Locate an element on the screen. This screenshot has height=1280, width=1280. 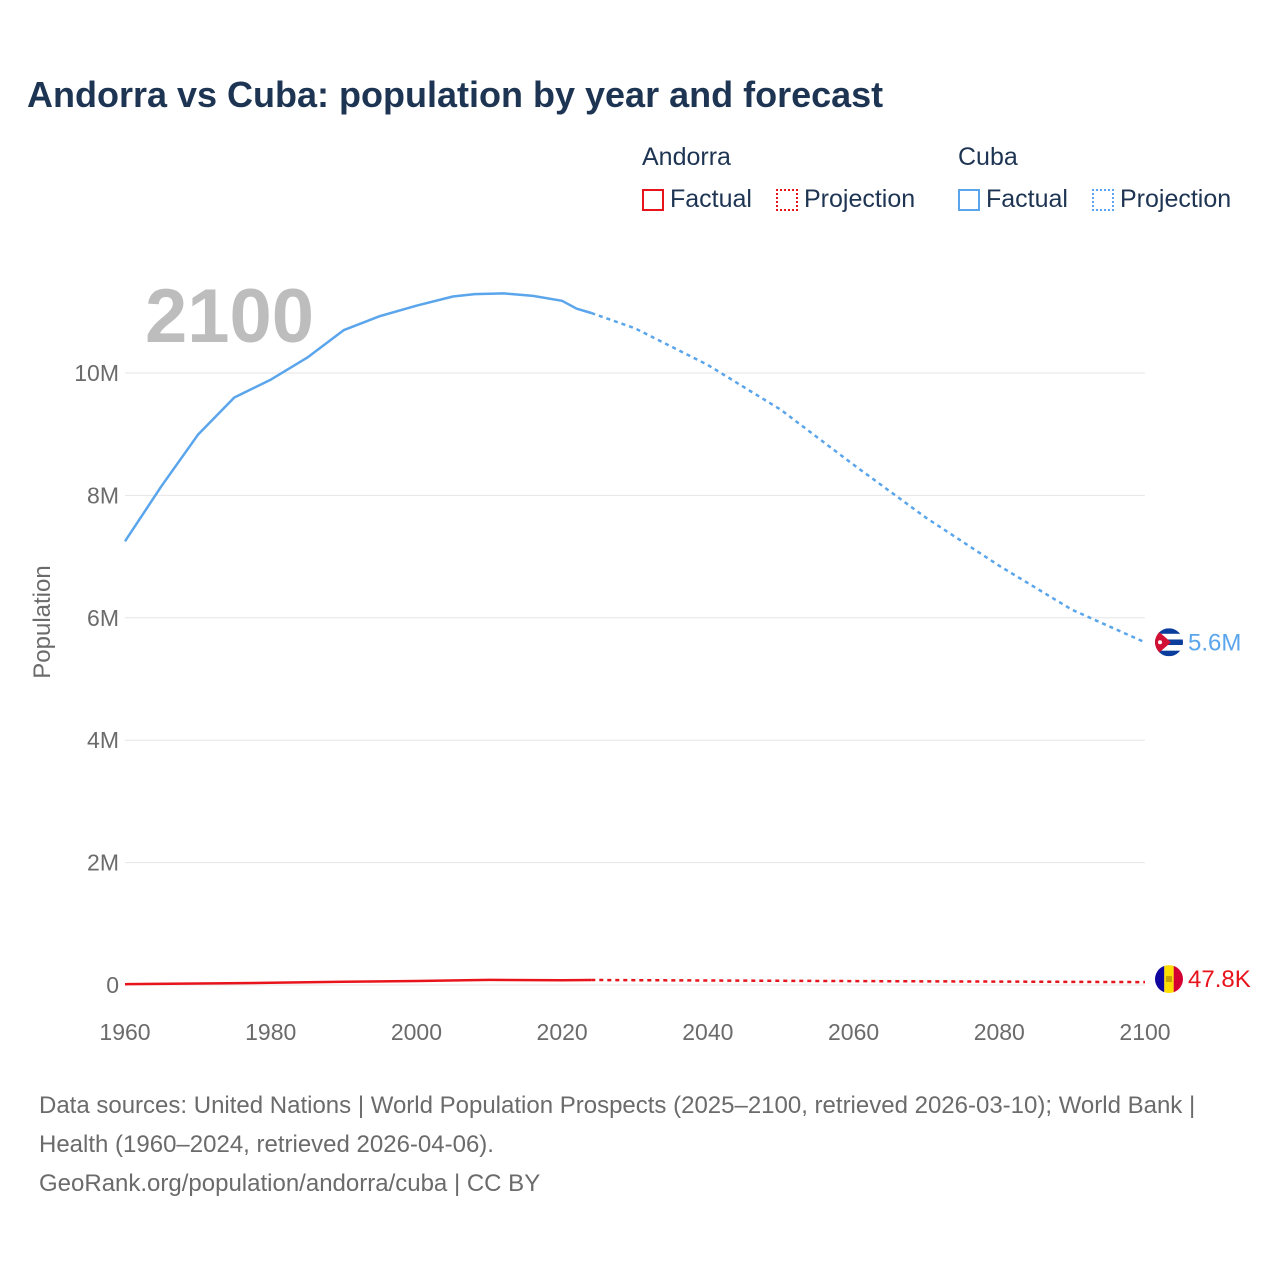
x-tick-label: 2020 is located at coordinates (562, 1032).